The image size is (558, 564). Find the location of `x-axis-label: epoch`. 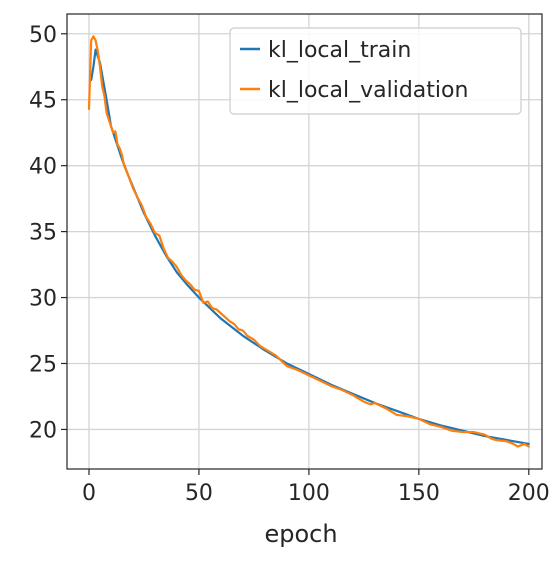

x-axis-label: epoch is located at coordinates (300, 534).